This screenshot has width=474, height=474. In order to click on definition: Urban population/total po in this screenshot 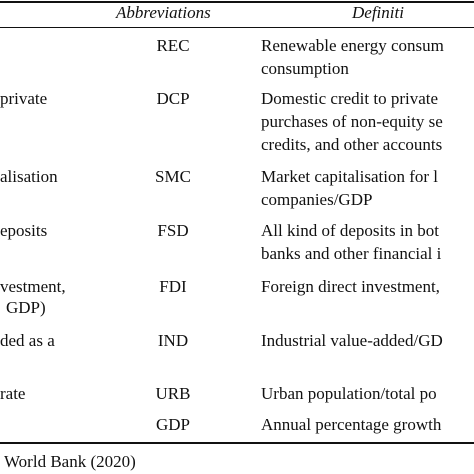, I will do `click(349, 393)`.